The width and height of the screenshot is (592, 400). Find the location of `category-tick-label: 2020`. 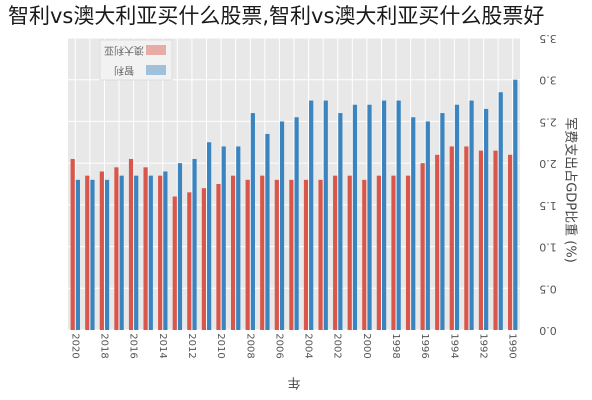

category-tick-label: 2020 is located at coordinates (74, 345).